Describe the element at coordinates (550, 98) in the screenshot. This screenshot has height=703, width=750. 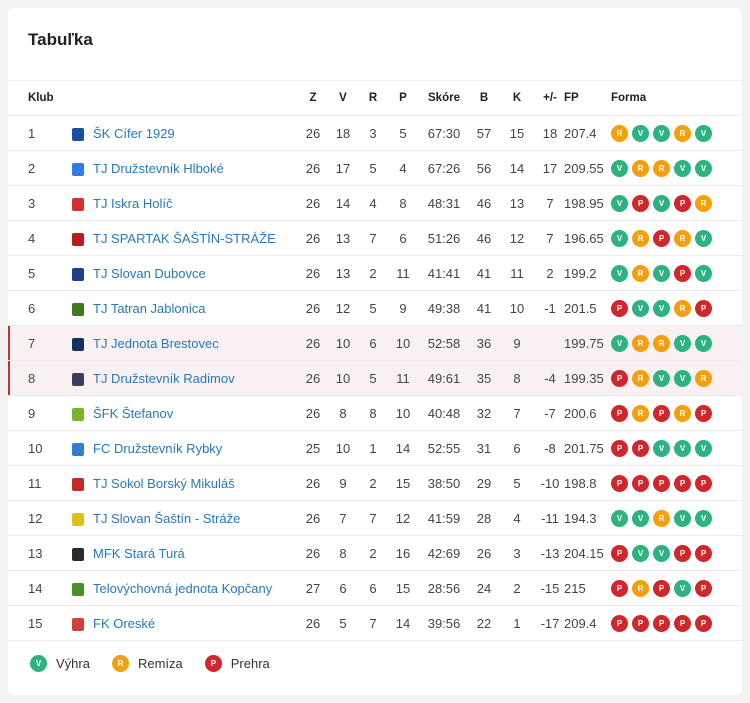
I see `col-header-diff: +/-` at that location.